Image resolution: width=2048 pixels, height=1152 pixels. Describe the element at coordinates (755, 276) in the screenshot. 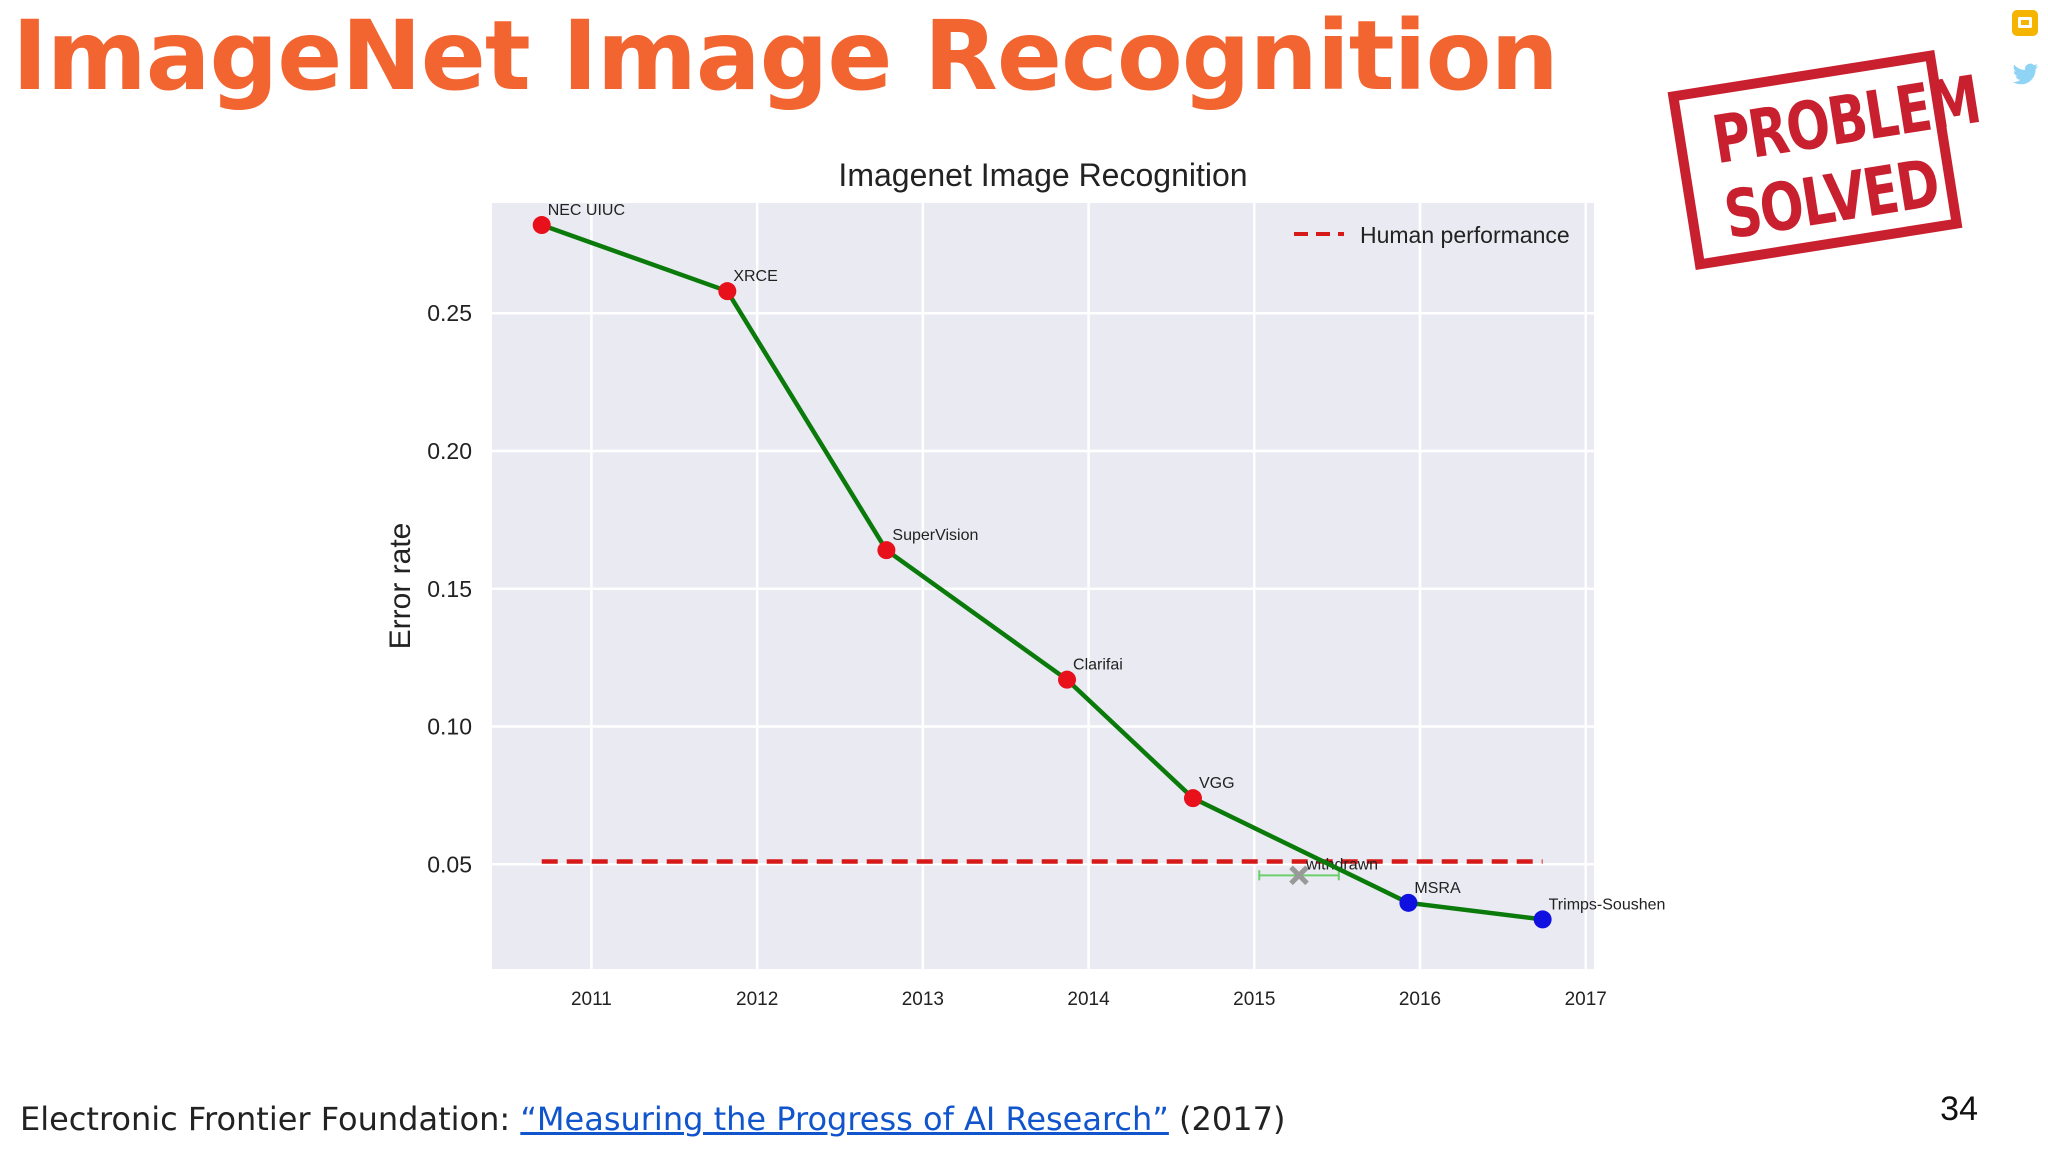

I see `data-point-label: XRCE` at that location.